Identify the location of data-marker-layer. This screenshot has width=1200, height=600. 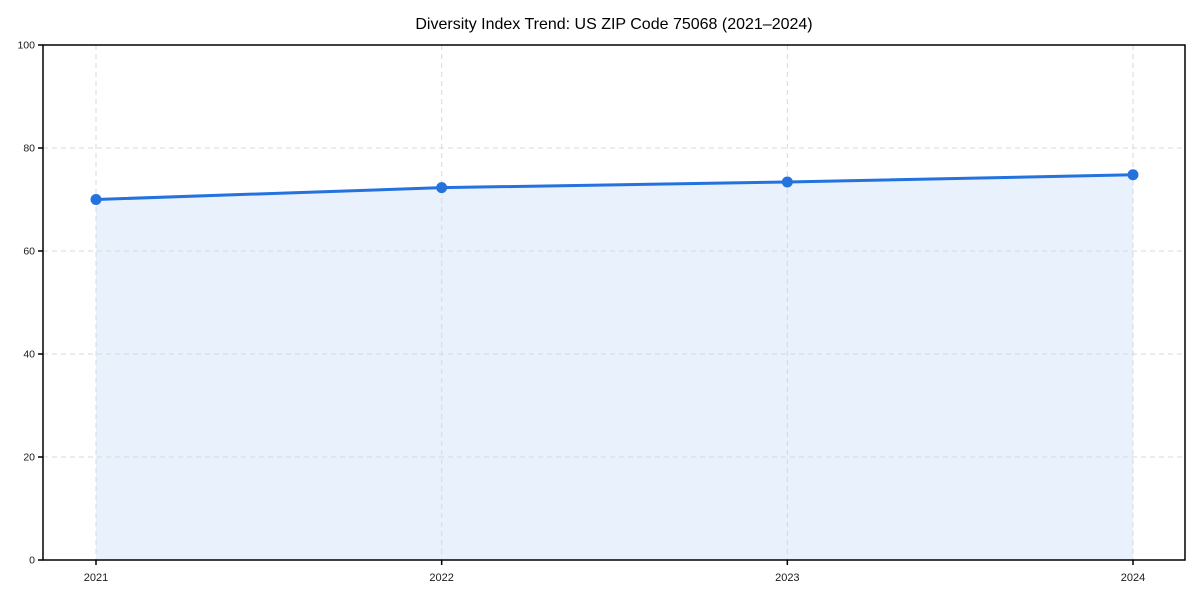
(614, 187).